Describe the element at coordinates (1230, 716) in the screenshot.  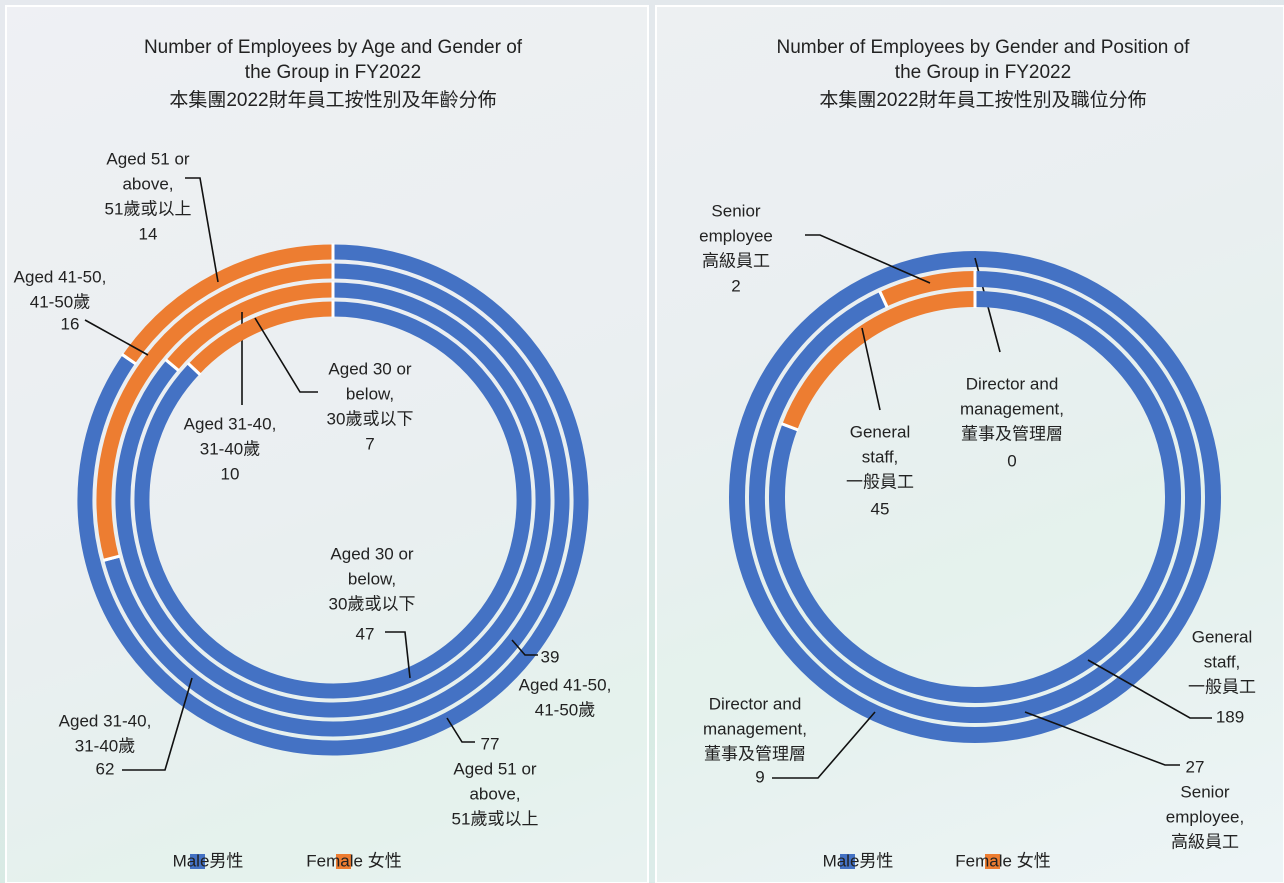
I see `value-label: 189` at that location.